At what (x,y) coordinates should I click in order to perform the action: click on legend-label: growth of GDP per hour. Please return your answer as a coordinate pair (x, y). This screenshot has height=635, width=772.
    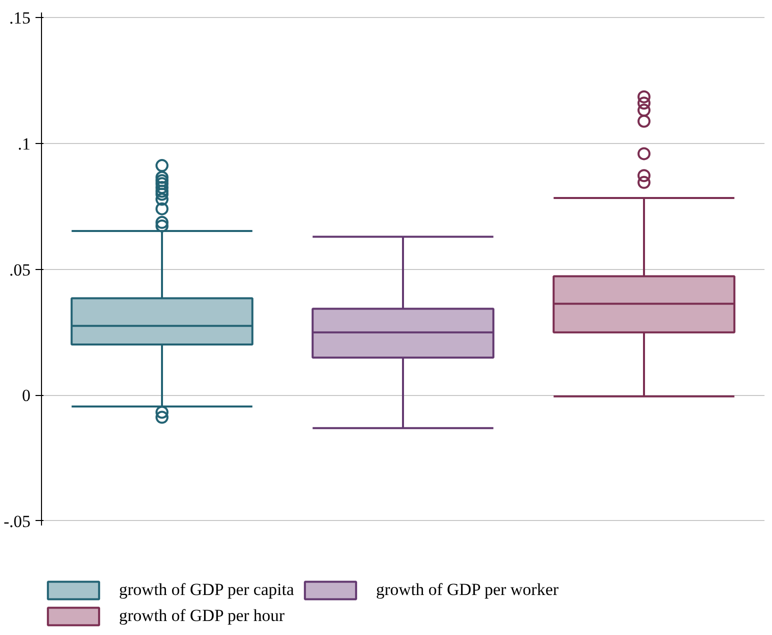
    Looking at the image, I should click on (202, 616).